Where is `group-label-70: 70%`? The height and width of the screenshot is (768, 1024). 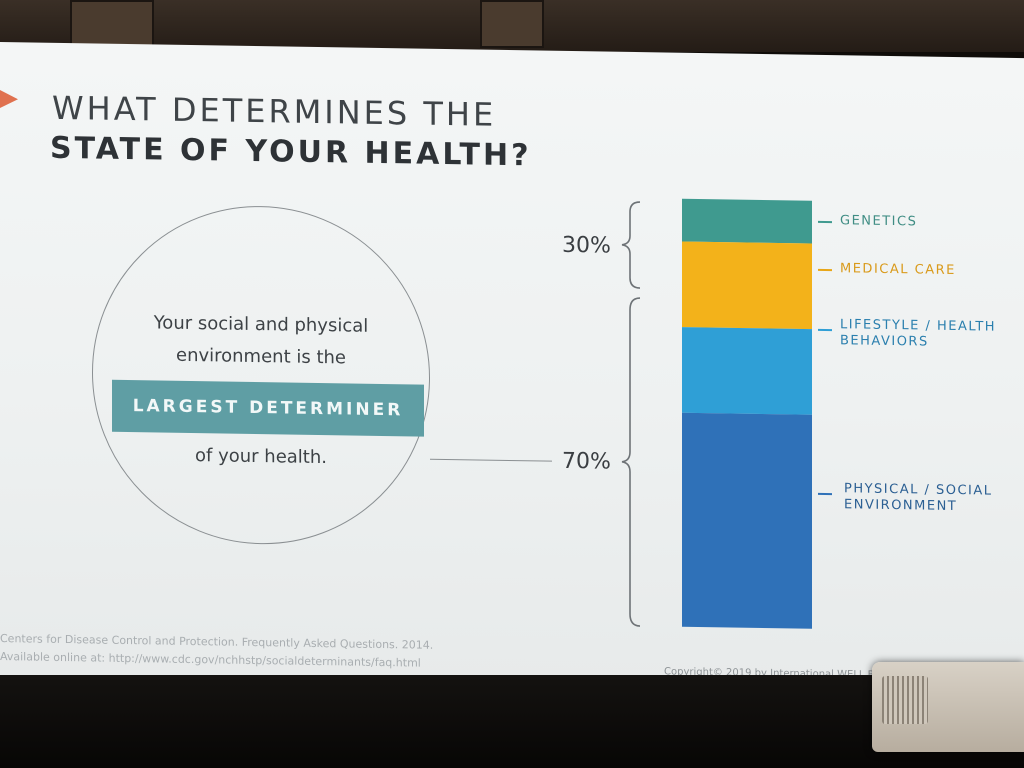
group-label-70: 70% is located at coordinates (586, 461).